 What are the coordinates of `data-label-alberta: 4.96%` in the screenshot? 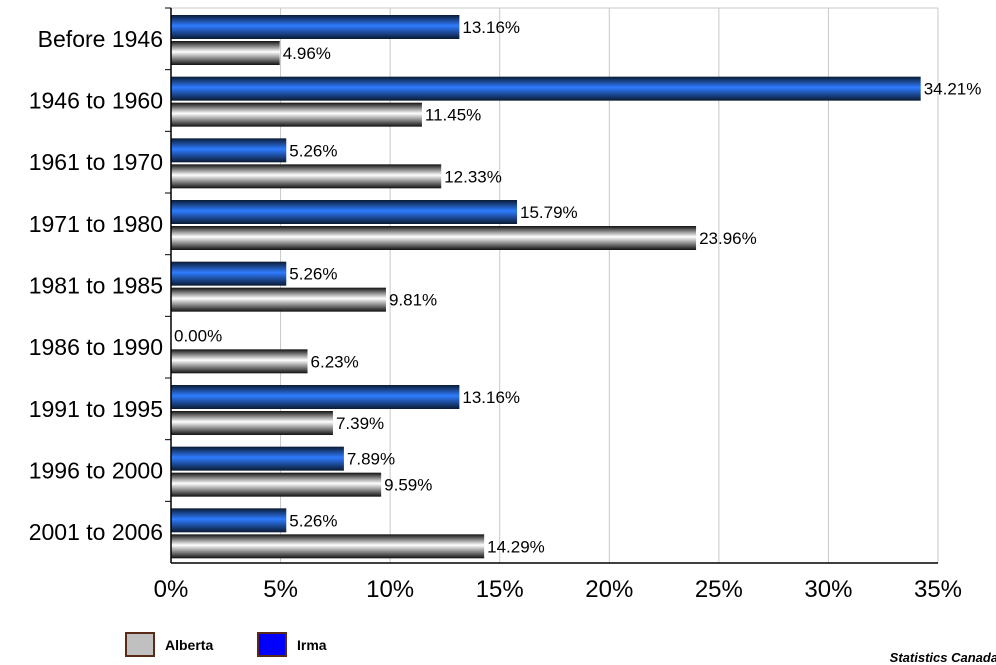 It's located at (307, 53).